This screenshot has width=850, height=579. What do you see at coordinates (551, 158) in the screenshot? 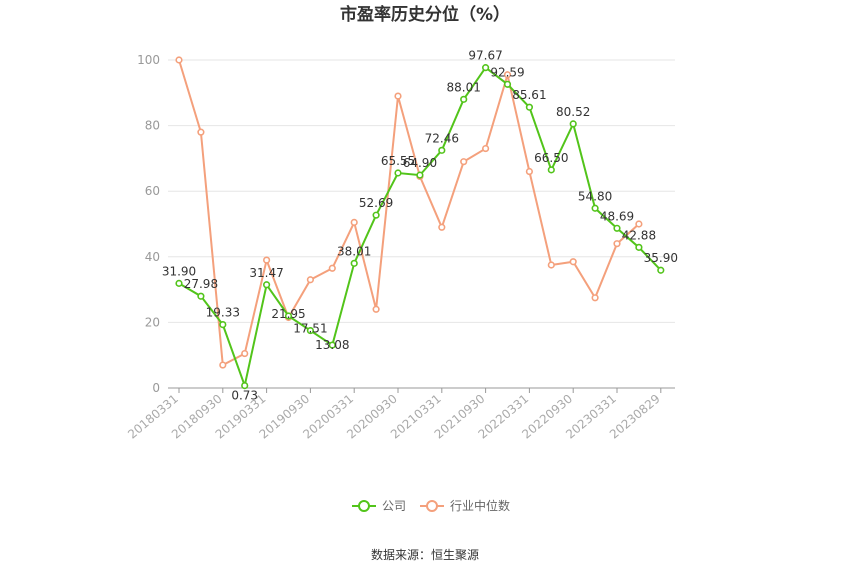
I see `data-label: 66.50` at bounding box center [551, 158].